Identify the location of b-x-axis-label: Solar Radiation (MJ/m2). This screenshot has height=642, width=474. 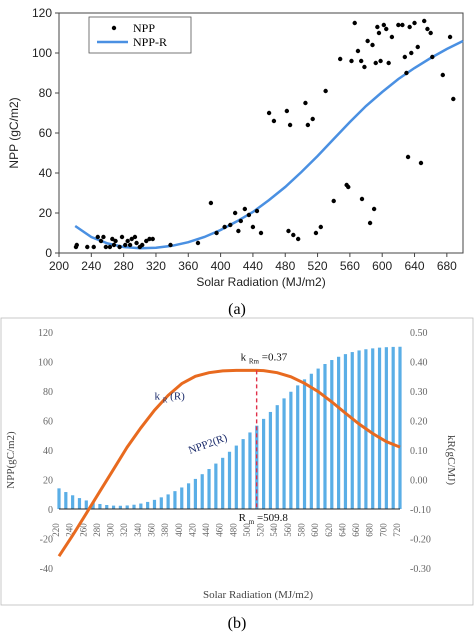
(258, 595).